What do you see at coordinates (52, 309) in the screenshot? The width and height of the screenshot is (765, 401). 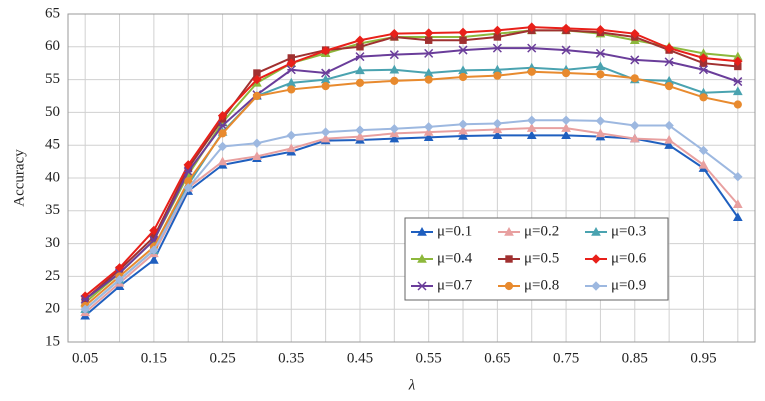 I see `y-tick-label: 20` at bounding box center [52, 309].